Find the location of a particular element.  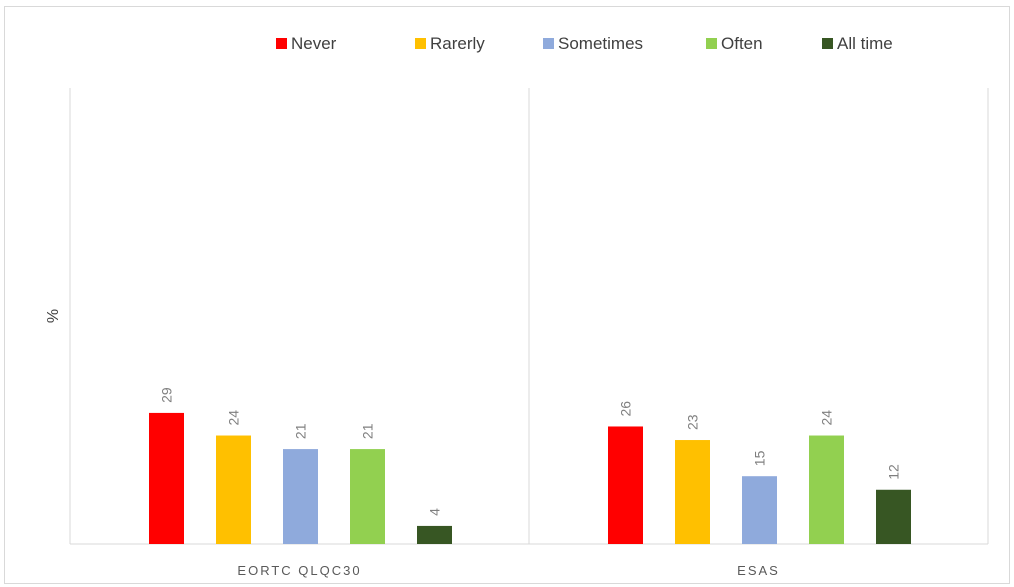

legend-swatch-often is located at coordinates (711, 43).